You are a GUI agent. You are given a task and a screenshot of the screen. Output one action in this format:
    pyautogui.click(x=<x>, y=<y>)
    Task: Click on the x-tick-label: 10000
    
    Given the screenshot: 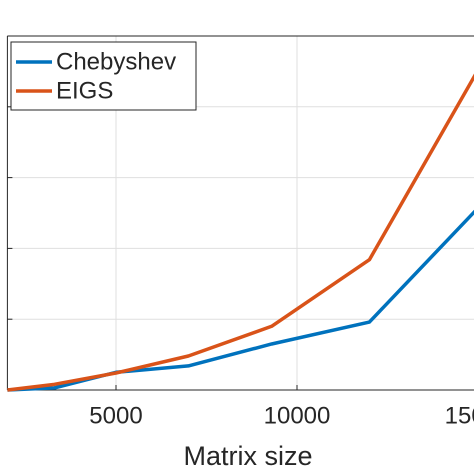 What is the action you would take?
    pyautogui.click(x=297, y=415)
    